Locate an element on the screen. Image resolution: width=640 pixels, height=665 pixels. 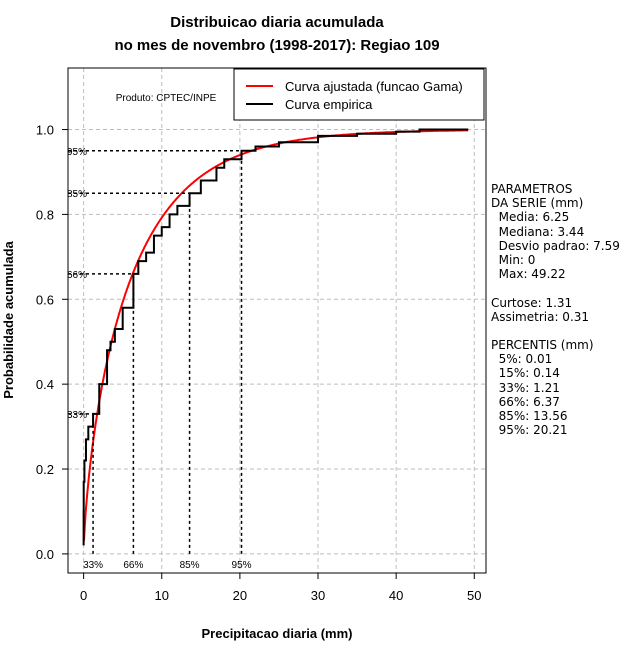
x-tick-label: 30 is located at coordinates (318, 595).